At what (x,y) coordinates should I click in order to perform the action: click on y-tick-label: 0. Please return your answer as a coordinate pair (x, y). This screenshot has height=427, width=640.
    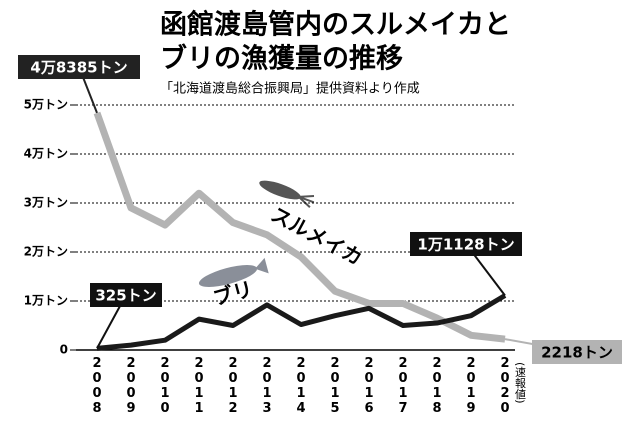
    Looking at the image, I should click on (64, 350).